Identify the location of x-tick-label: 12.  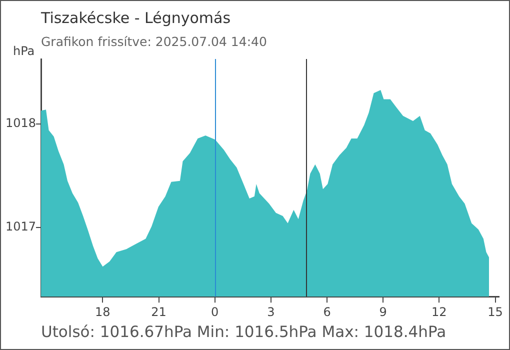
(439, 311).